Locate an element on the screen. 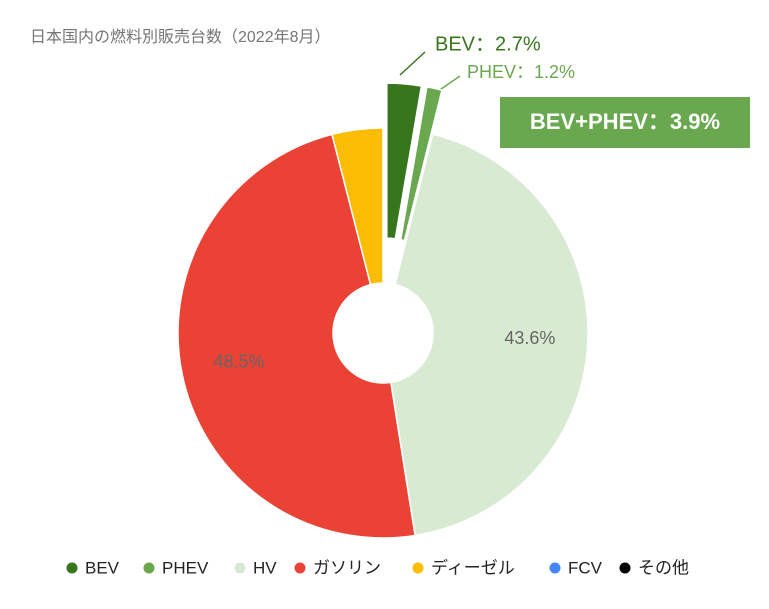  data-label: PHEV：1.2% is located at coordinates (521, 72).